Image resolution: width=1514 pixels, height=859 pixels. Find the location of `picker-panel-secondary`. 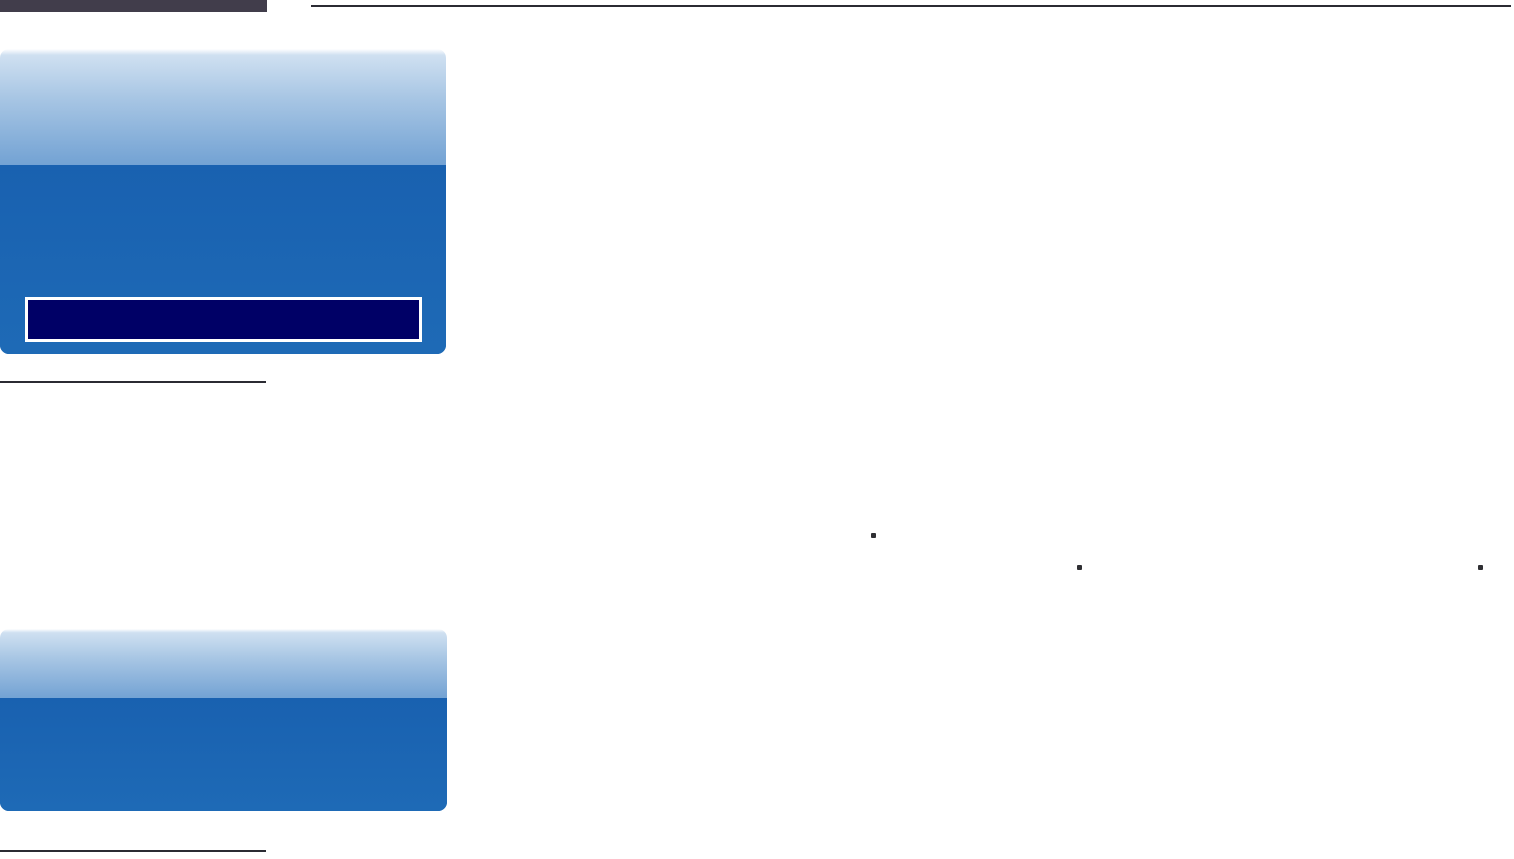

picker-panel-secondary is located at coordinates (223, 720).